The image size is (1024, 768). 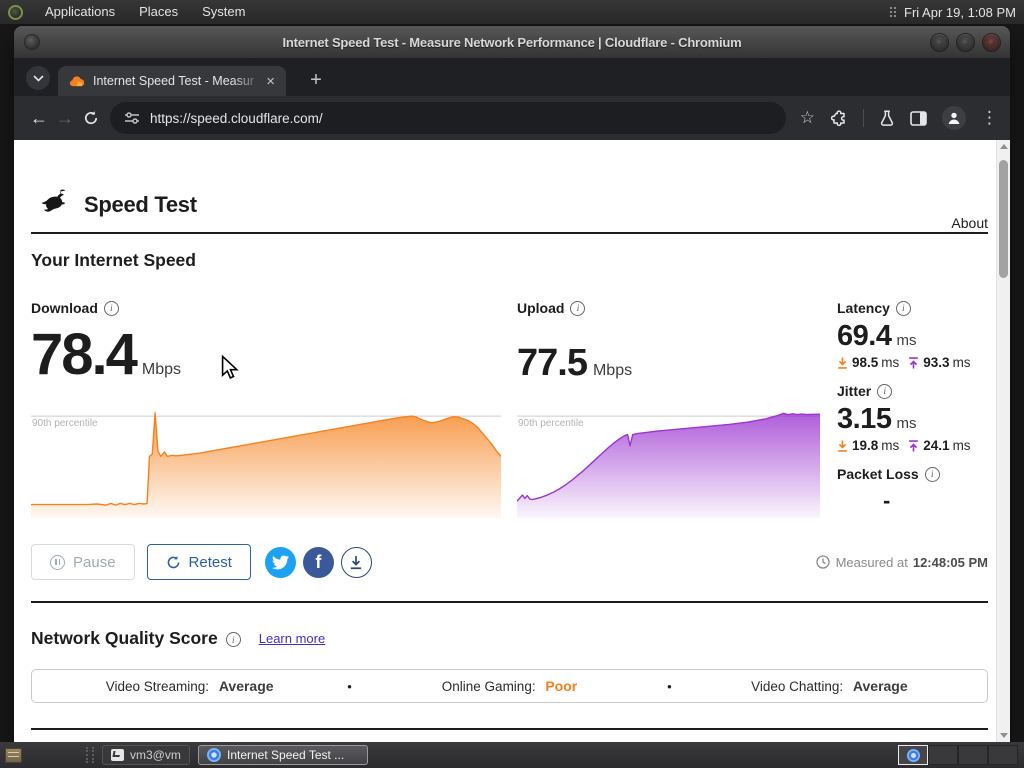 What do you see at coordinates (887, 118) in the screenshot?
I see `labs-flask-icon` at bounding box center [887, 118].